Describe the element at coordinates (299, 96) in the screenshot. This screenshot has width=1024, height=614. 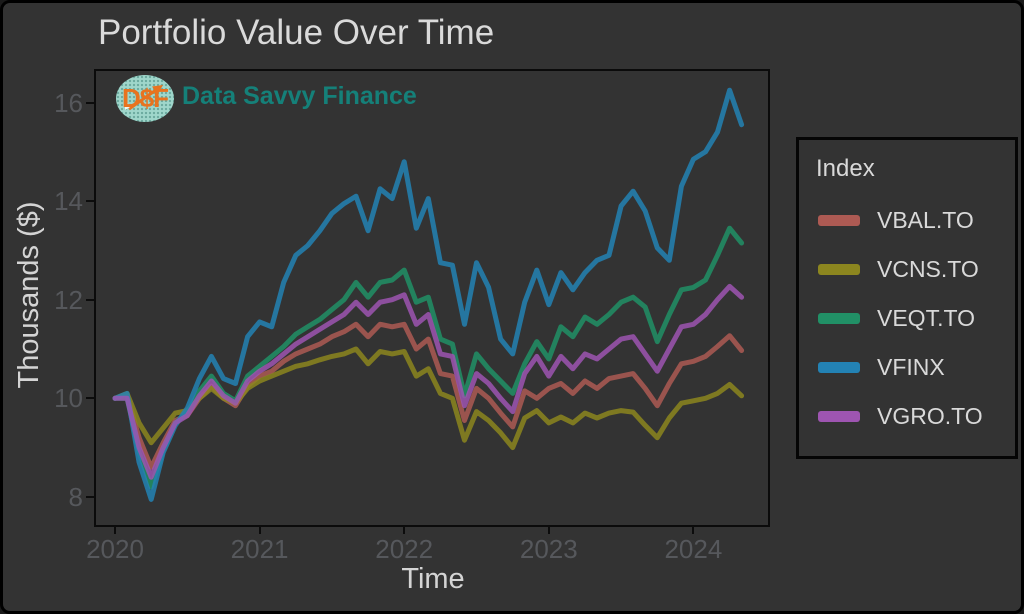
I see `brand-name: Data Savvy Finance` at that location.